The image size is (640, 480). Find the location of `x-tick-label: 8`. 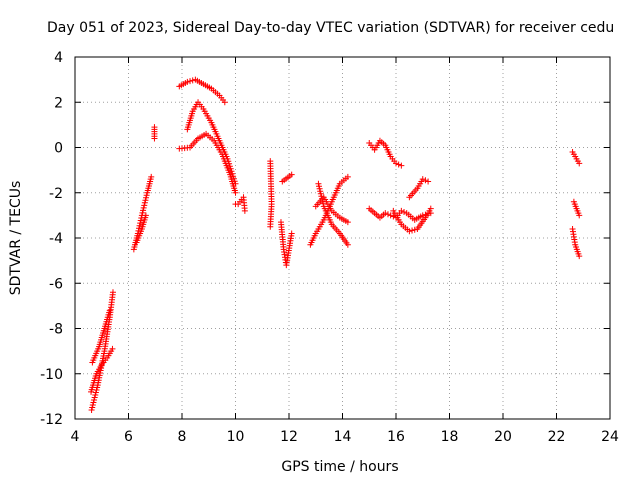

x-tick-label: 8 is located at coordinates (182, 437).